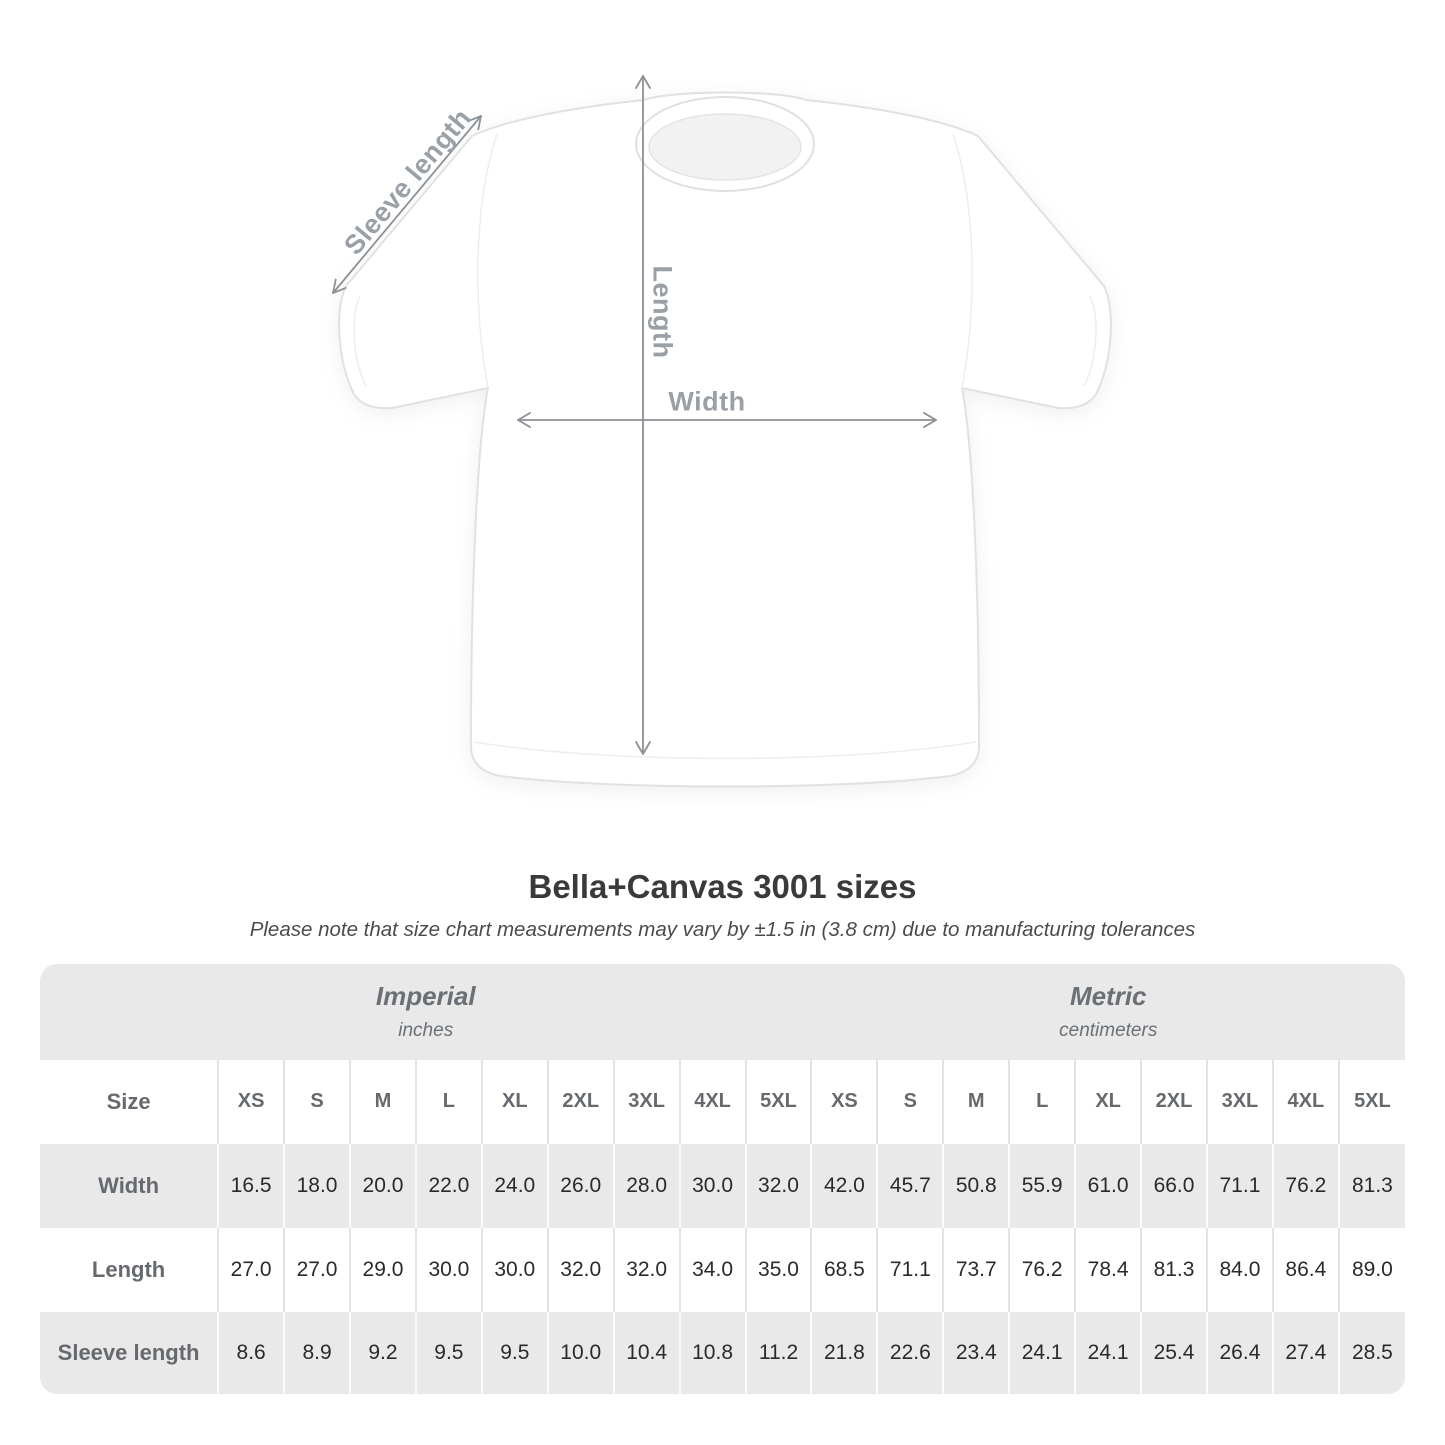  I want to click on unit-band-row: Imperial inches Metric centimeters, so click(722, 1011).